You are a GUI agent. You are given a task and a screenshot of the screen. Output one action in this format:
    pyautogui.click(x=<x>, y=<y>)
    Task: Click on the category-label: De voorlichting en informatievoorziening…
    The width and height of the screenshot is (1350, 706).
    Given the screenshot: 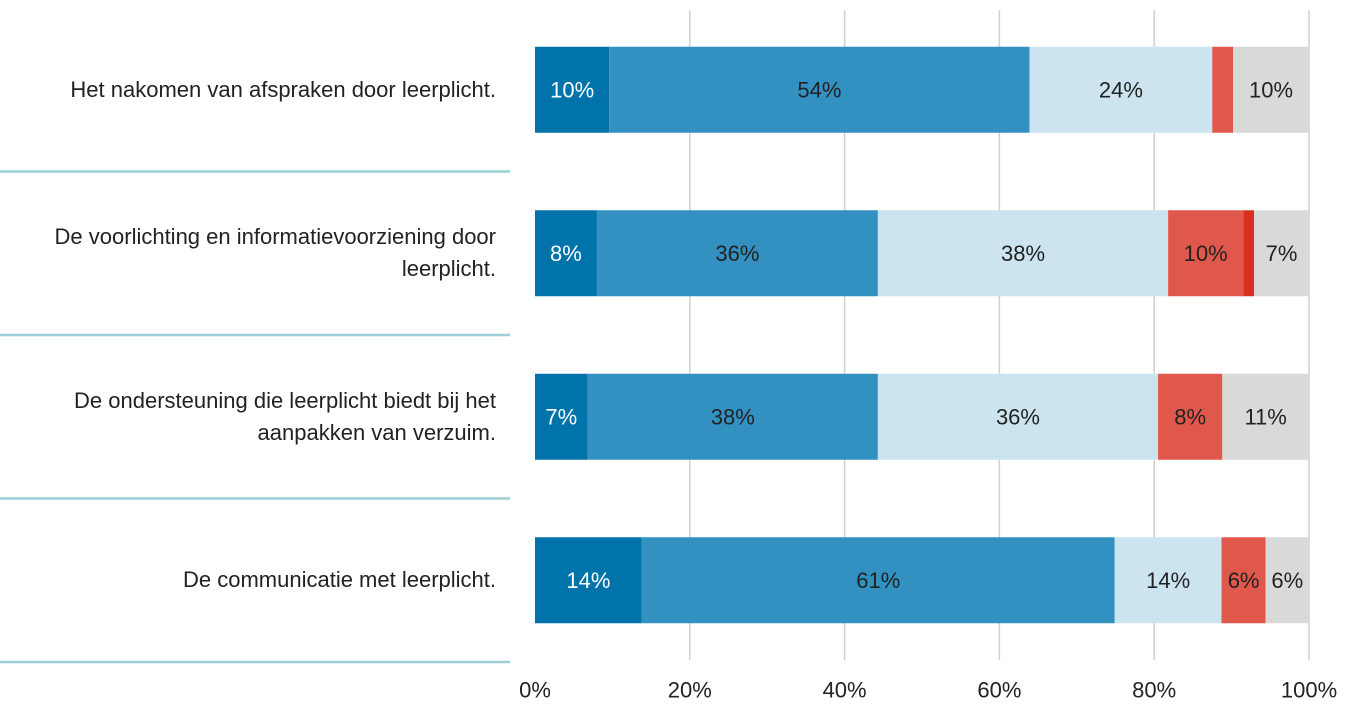 What is the action you would take?
    pyautogui.click(x=275, y=253)
    